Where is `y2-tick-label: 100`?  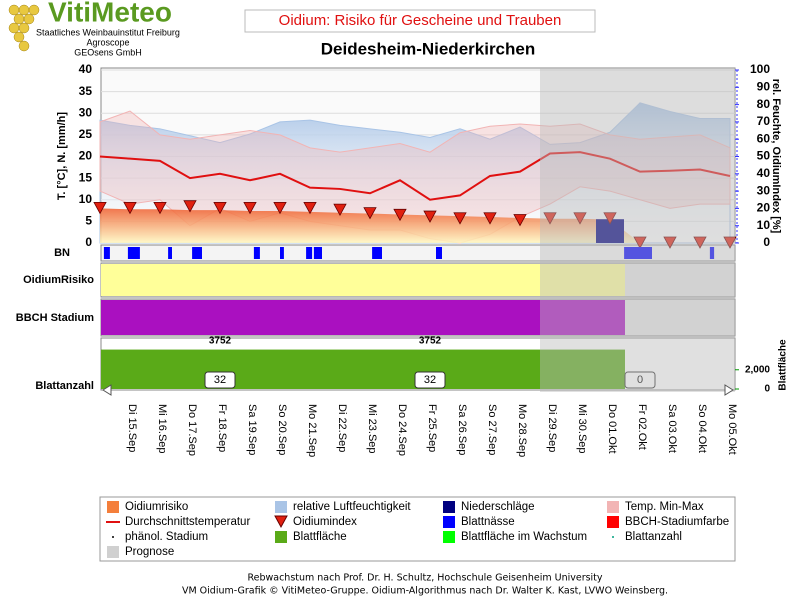
y2-tick-label: 100 is located at coordinates (760, 69).